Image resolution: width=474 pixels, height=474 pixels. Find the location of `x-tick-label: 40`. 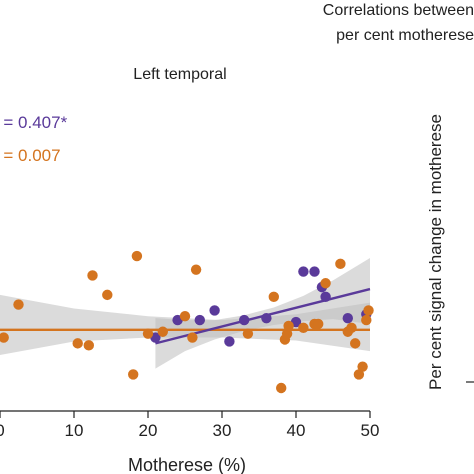

x-tick-label: 40 is located at coordinates (296, 430).